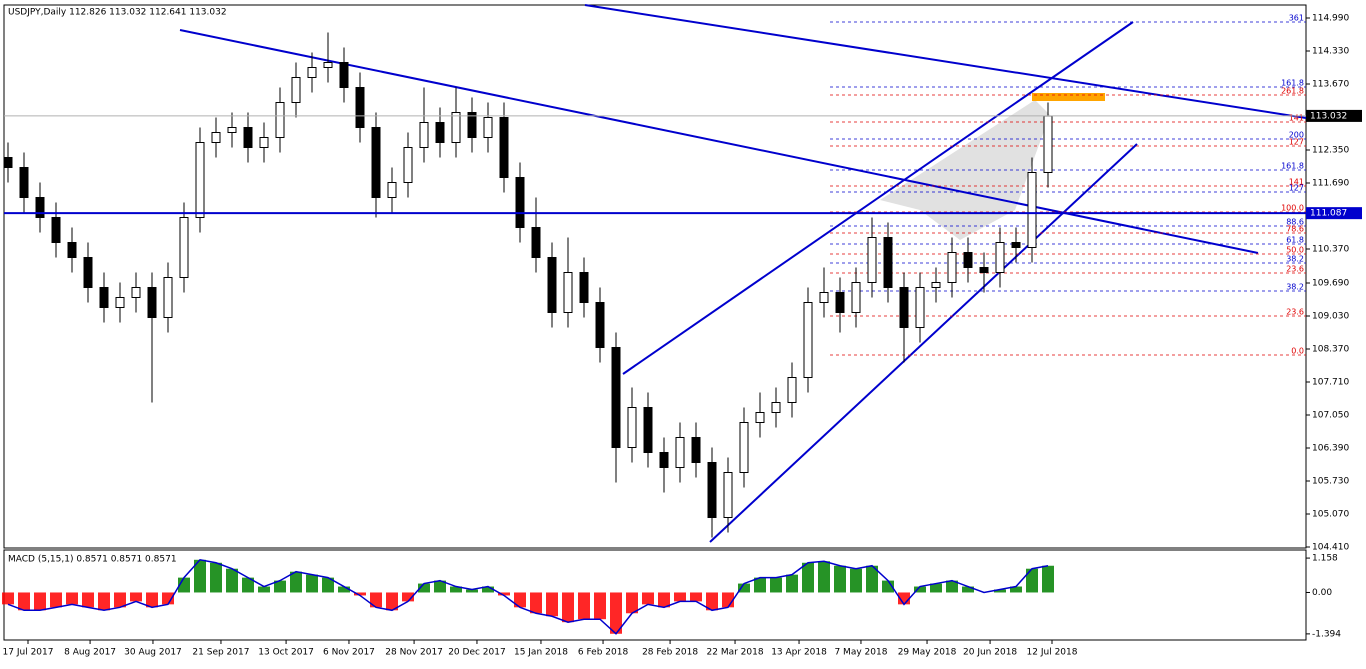 The width and height of the screenshot is (1366, 669). What do you see at coordinates (220, 653) in the screenshot?
I see `x-tick-label: 21 Sep 2017` at bounding box center [220, 653].